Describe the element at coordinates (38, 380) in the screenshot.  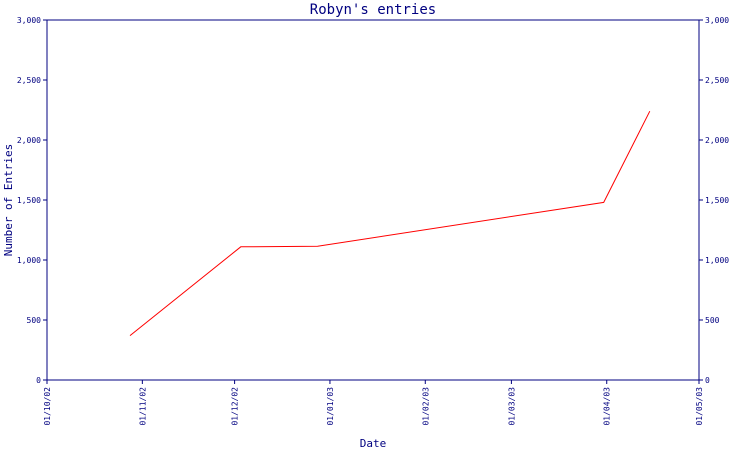
I see `y-tick-label-left: 0` at that location.